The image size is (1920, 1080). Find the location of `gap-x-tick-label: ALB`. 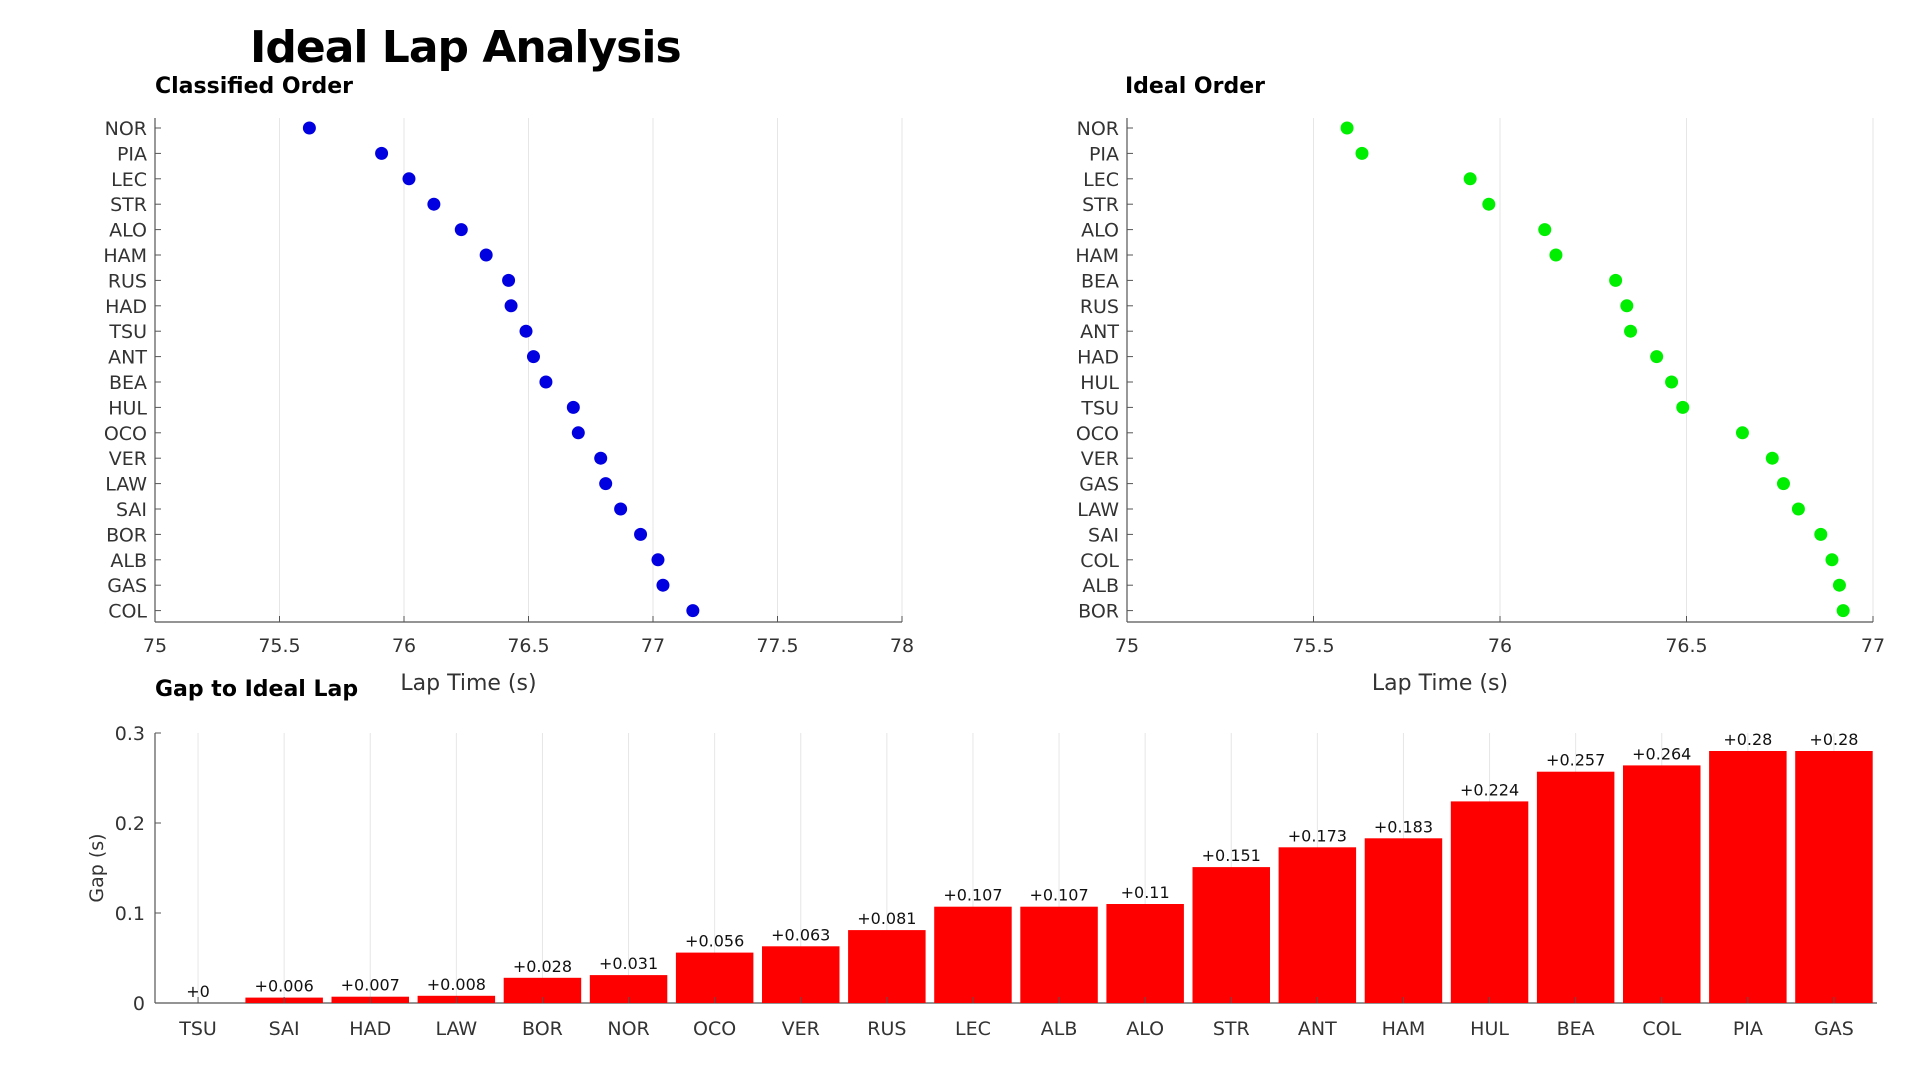

gap-x-tick-label: ALB is located at coordinates (1059, 1029).